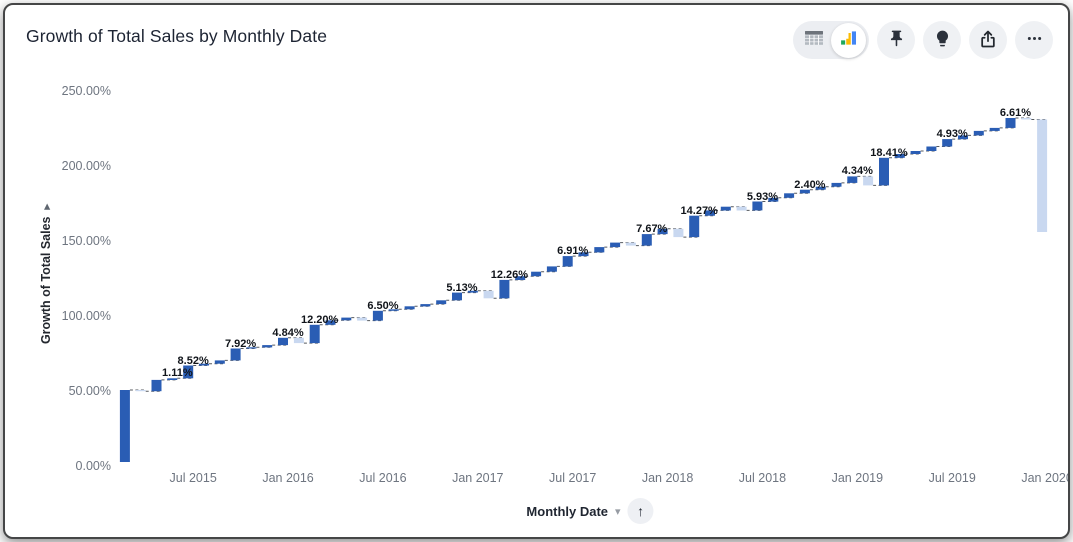 This screenshot has height=542, width=1073. Describe the element at coordinates (86, 241) in the screenshot. I see `y-tick-label: 150.00%` at that location.